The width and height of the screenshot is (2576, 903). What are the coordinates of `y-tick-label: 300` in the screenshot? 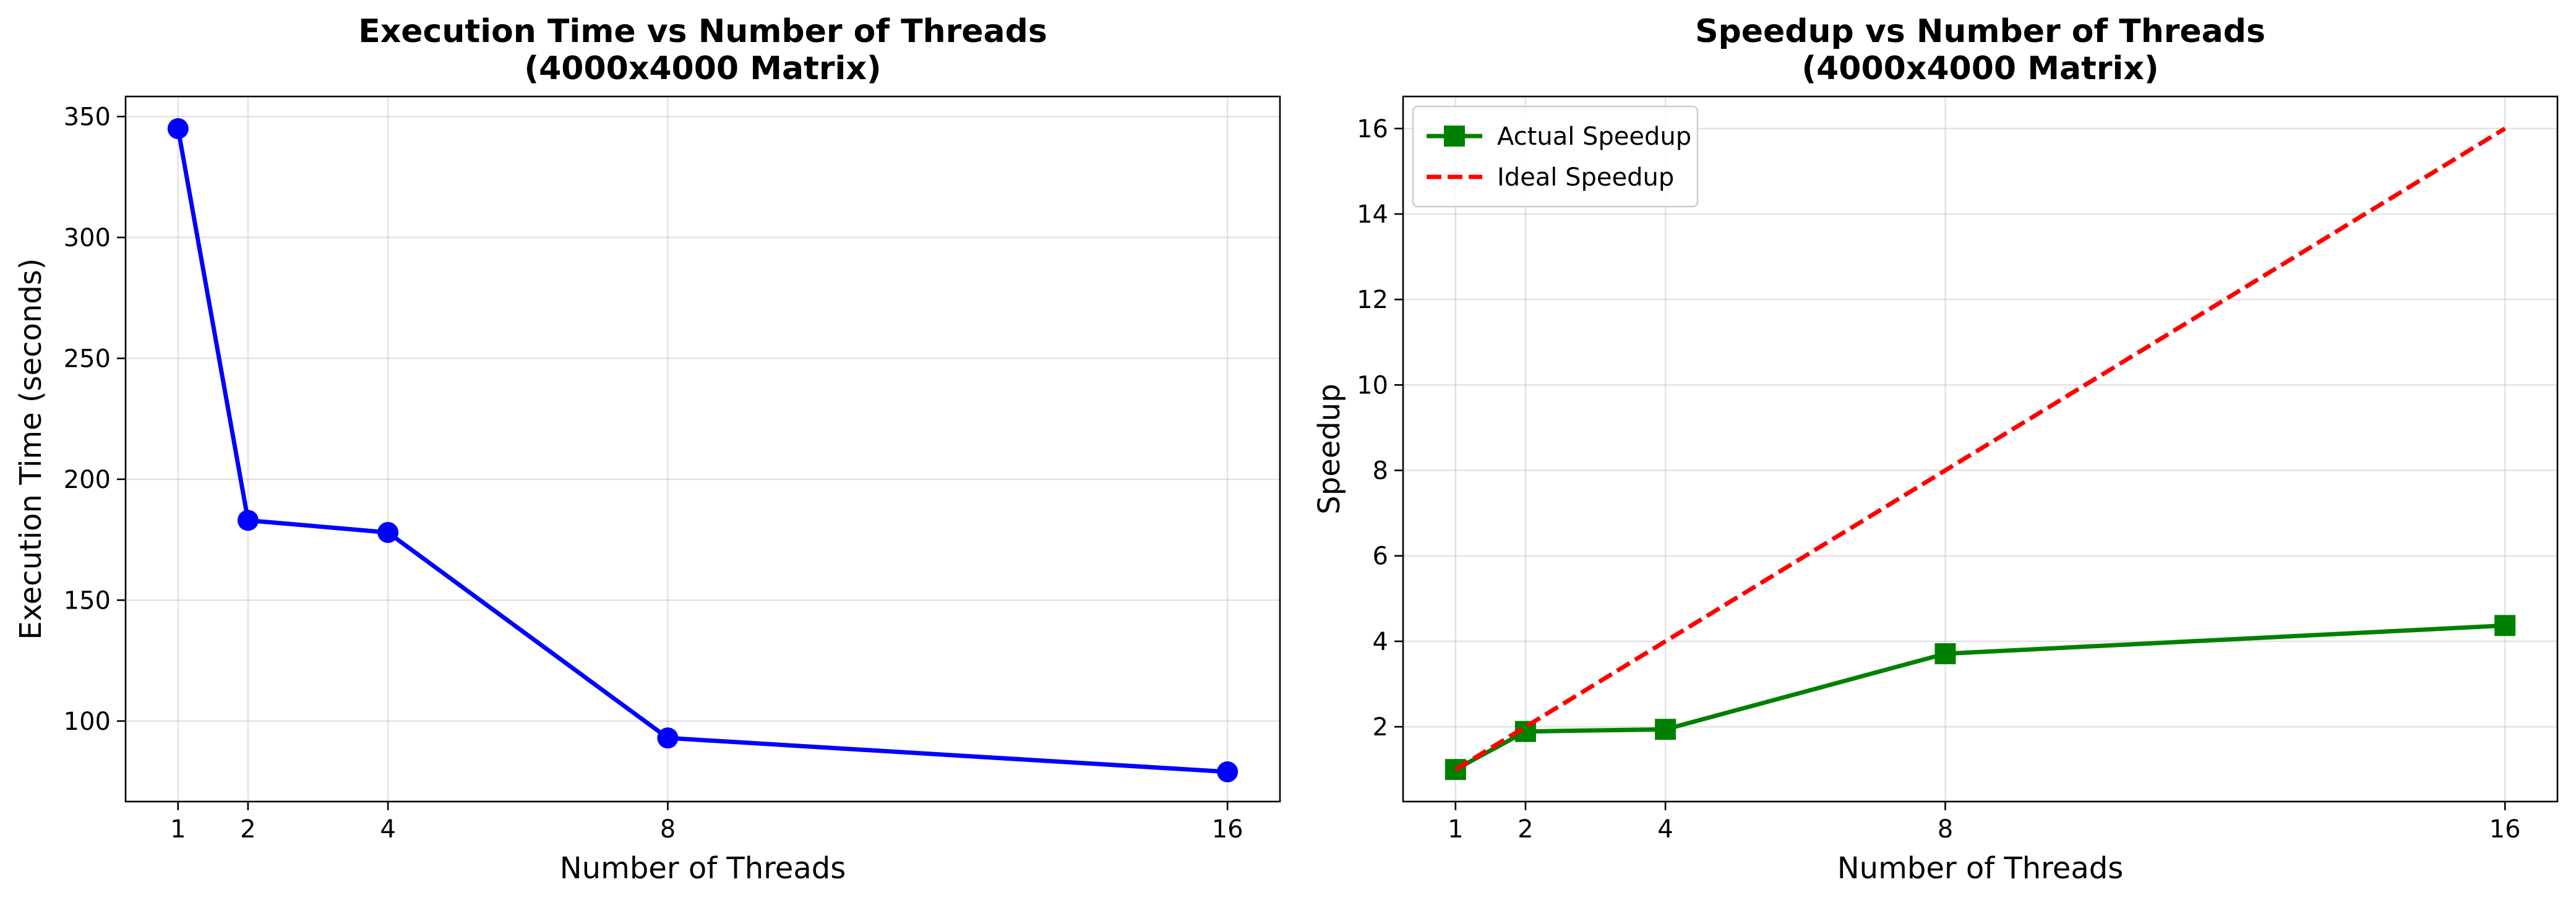 It's located at (87, 238).